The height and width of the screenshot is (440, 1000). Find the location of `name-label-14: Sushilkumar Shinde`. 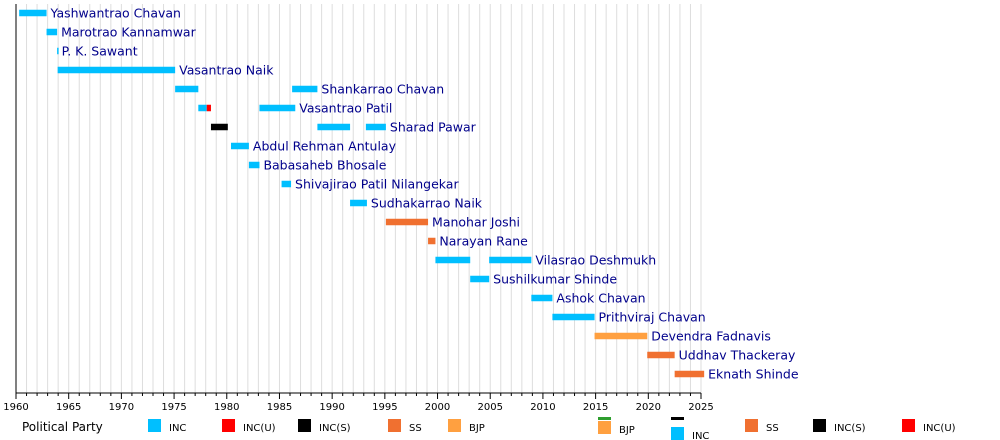

name-label-14: Sushilkumar Shinde is located at coordinates (555, 279).